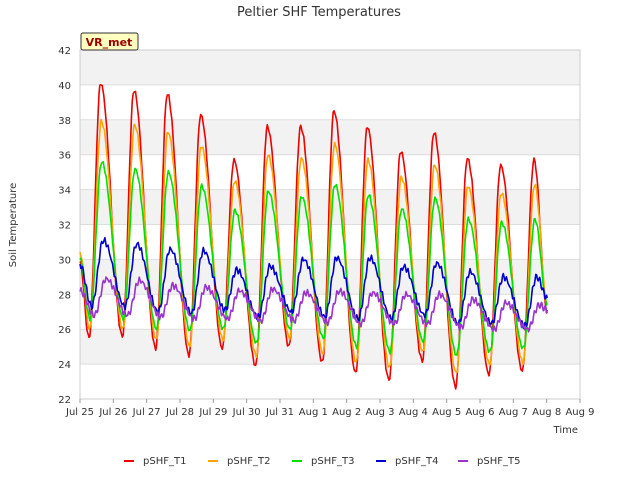  What do you see at coordinates (279, 412) in the screenshot?
I see `x-tick-label: Jul 31` at bounding box center [279, 412].